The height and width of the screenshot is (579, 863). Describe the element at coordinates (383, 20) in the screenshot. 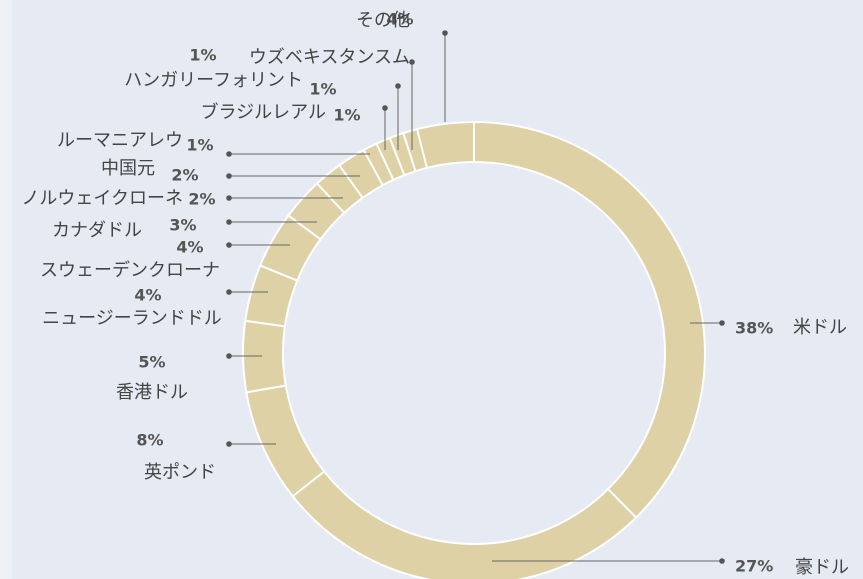

I see `category-label: その他` at that location.